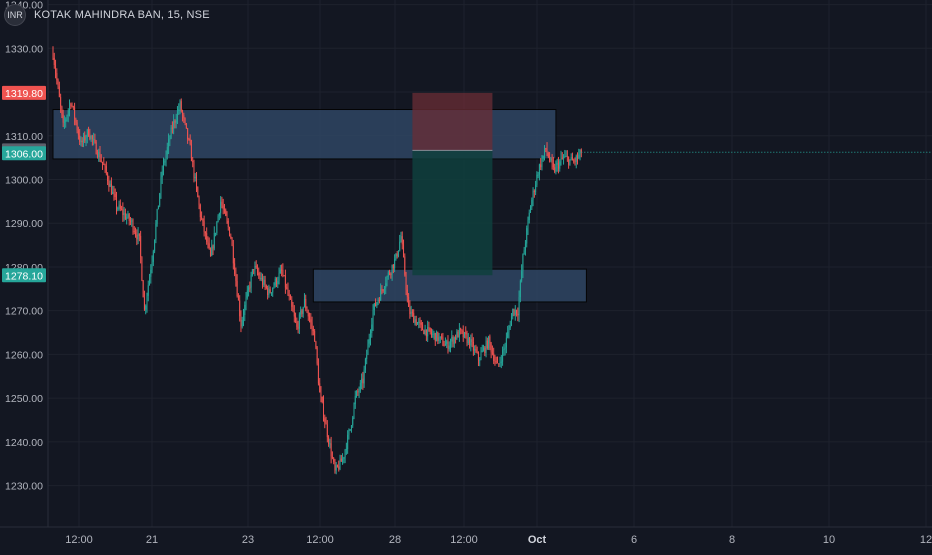  Describe the element at coordinates (15, 15) in the screenshot. I see `currency-badge: INR` at that location.